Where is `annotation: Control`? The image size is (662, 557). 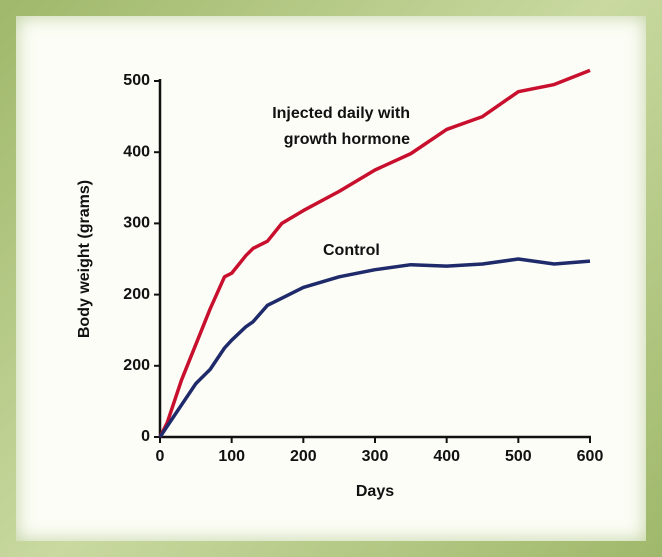
annotation: Control is located at coordinates (351, 250).